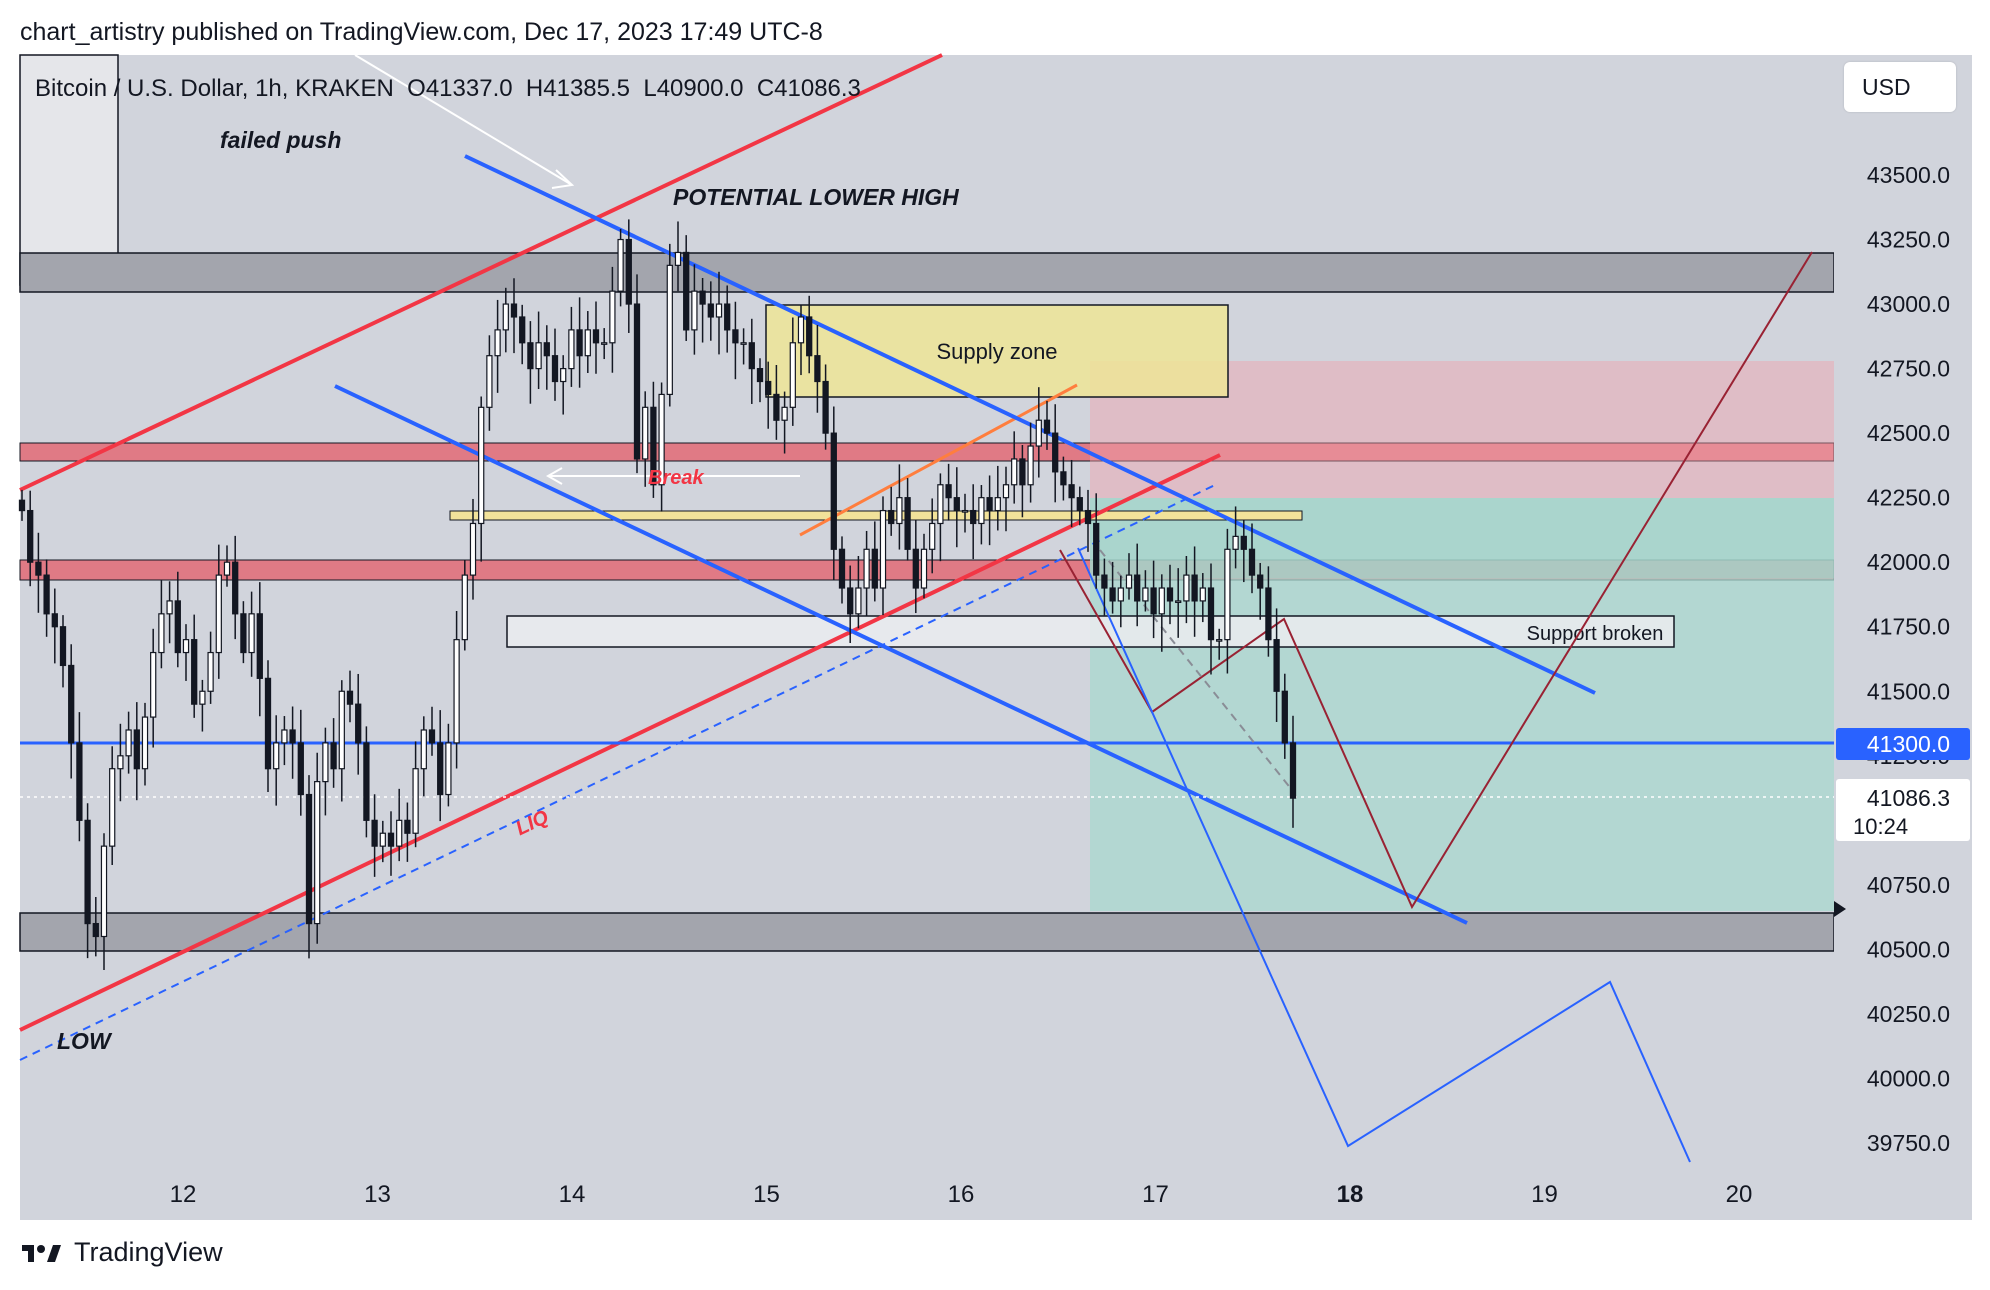  I want to click on y-tick-label: 40500.0, so click(1908, 949).